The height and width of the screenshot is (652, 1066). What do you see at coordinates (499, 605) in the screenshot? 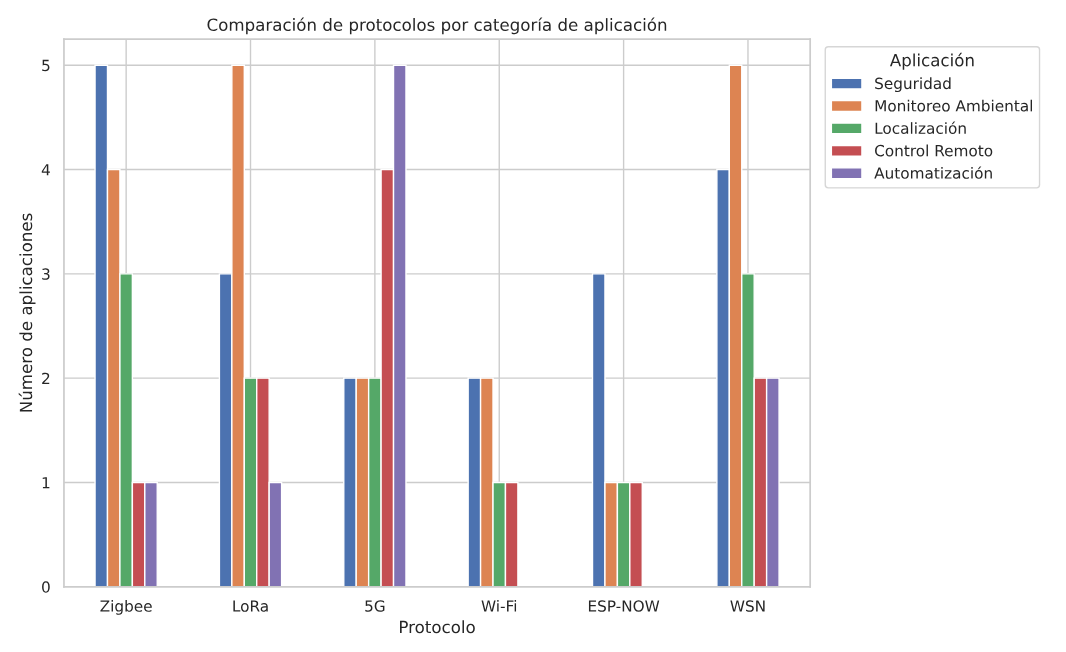
I see `x-tick-label: Wi-Fi` at bounding box center [499, 605].